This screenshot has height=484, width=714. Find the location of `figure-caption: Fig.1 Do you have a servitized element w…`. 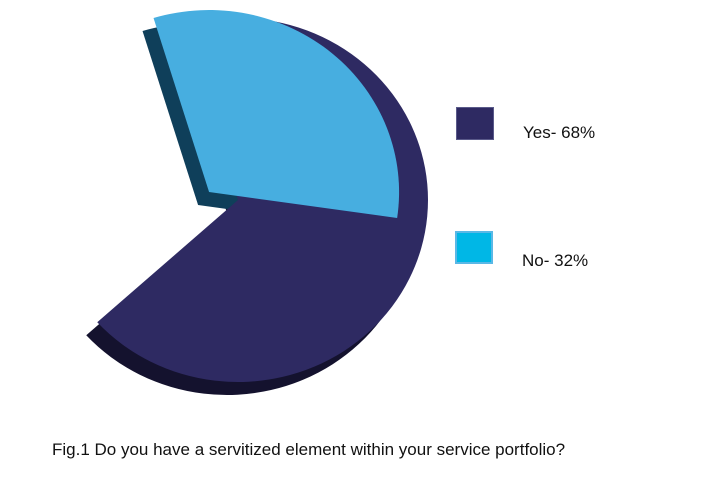

figure-caption: Fig.1 Do you have a servitized element w… is located at coordinates (309, 449).